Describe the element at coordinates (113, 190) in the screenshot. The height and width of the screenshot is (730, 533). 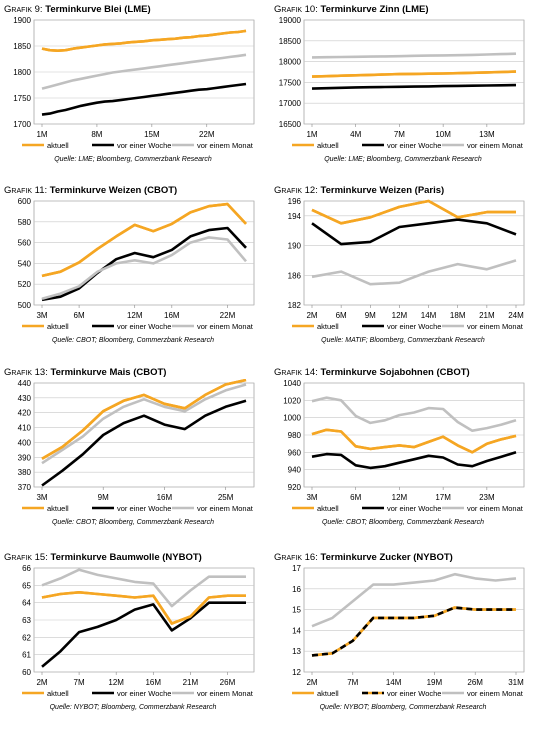
I see `chart-title-text: Terminkurve Weizen (CBOT)` at that location.